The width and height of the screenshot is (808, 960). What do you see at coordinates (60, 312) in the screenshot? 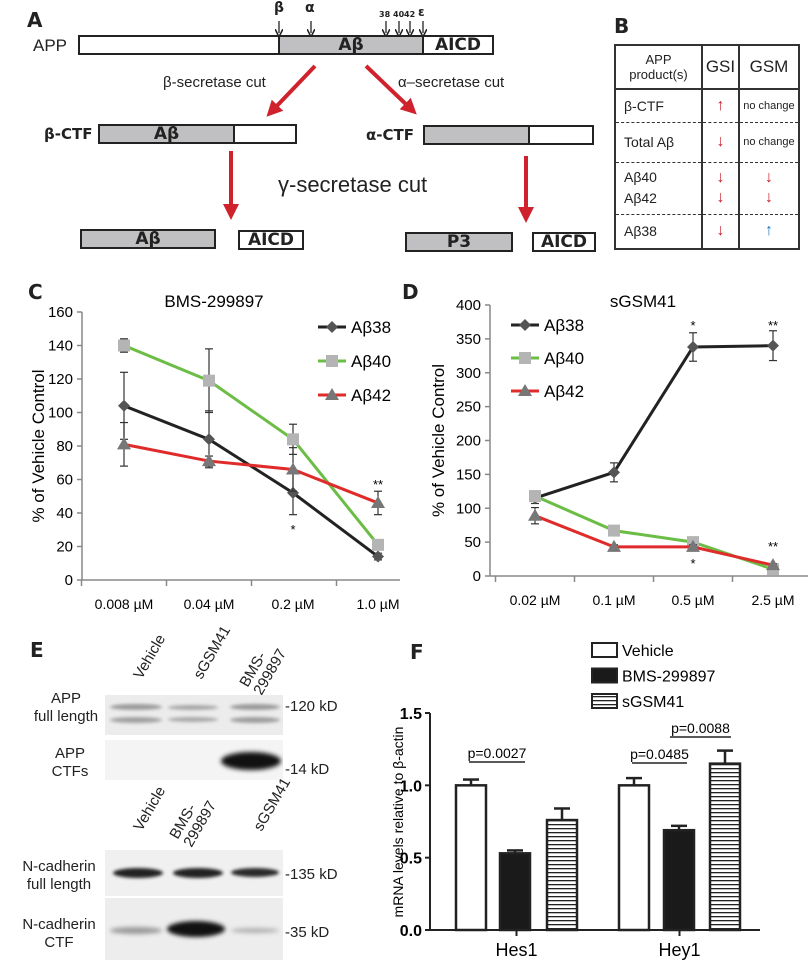
I see `y-tick-label: 160` at bounding box center [60, 312].